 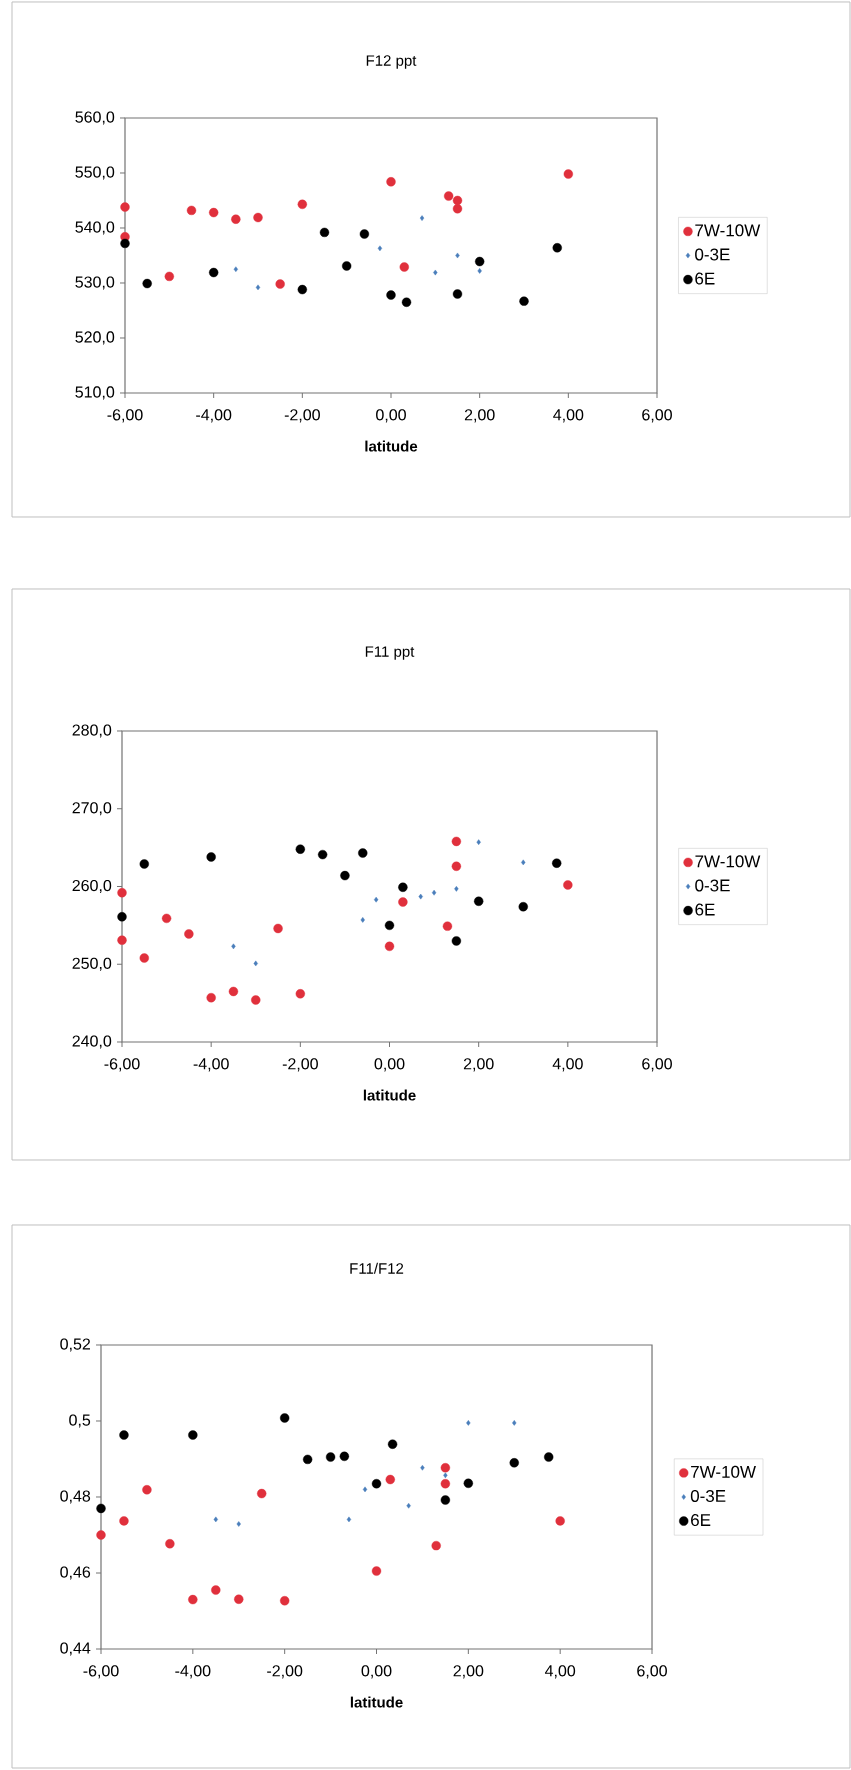 What do you see at coordinates (390, 653) in the screenshot?
I see `chart-title: F11 ppt` at bounding box center [390, 653].